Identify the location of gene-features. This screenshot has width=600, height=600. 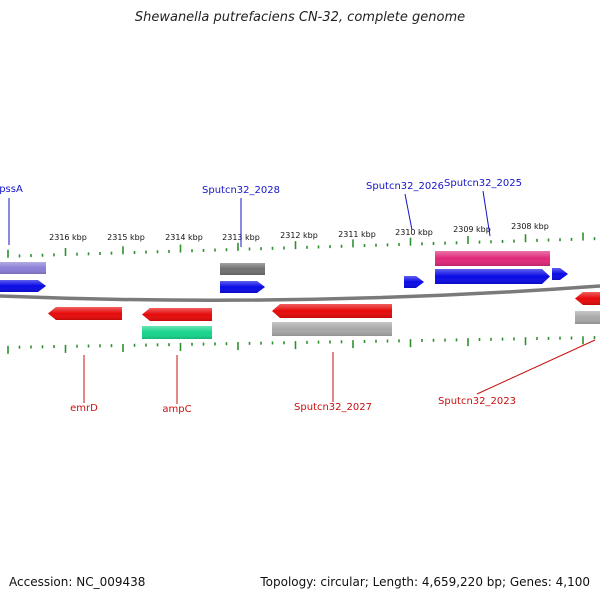
(300, 295).